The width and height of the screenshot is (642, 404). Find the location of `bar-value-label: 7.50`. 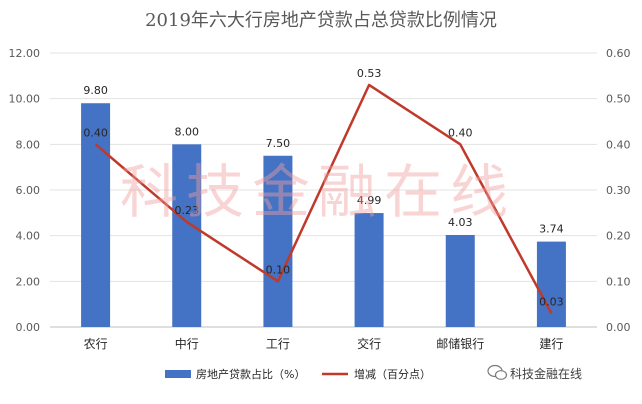

bar-value-label: 7.50 is located at coordinates (278, 143).